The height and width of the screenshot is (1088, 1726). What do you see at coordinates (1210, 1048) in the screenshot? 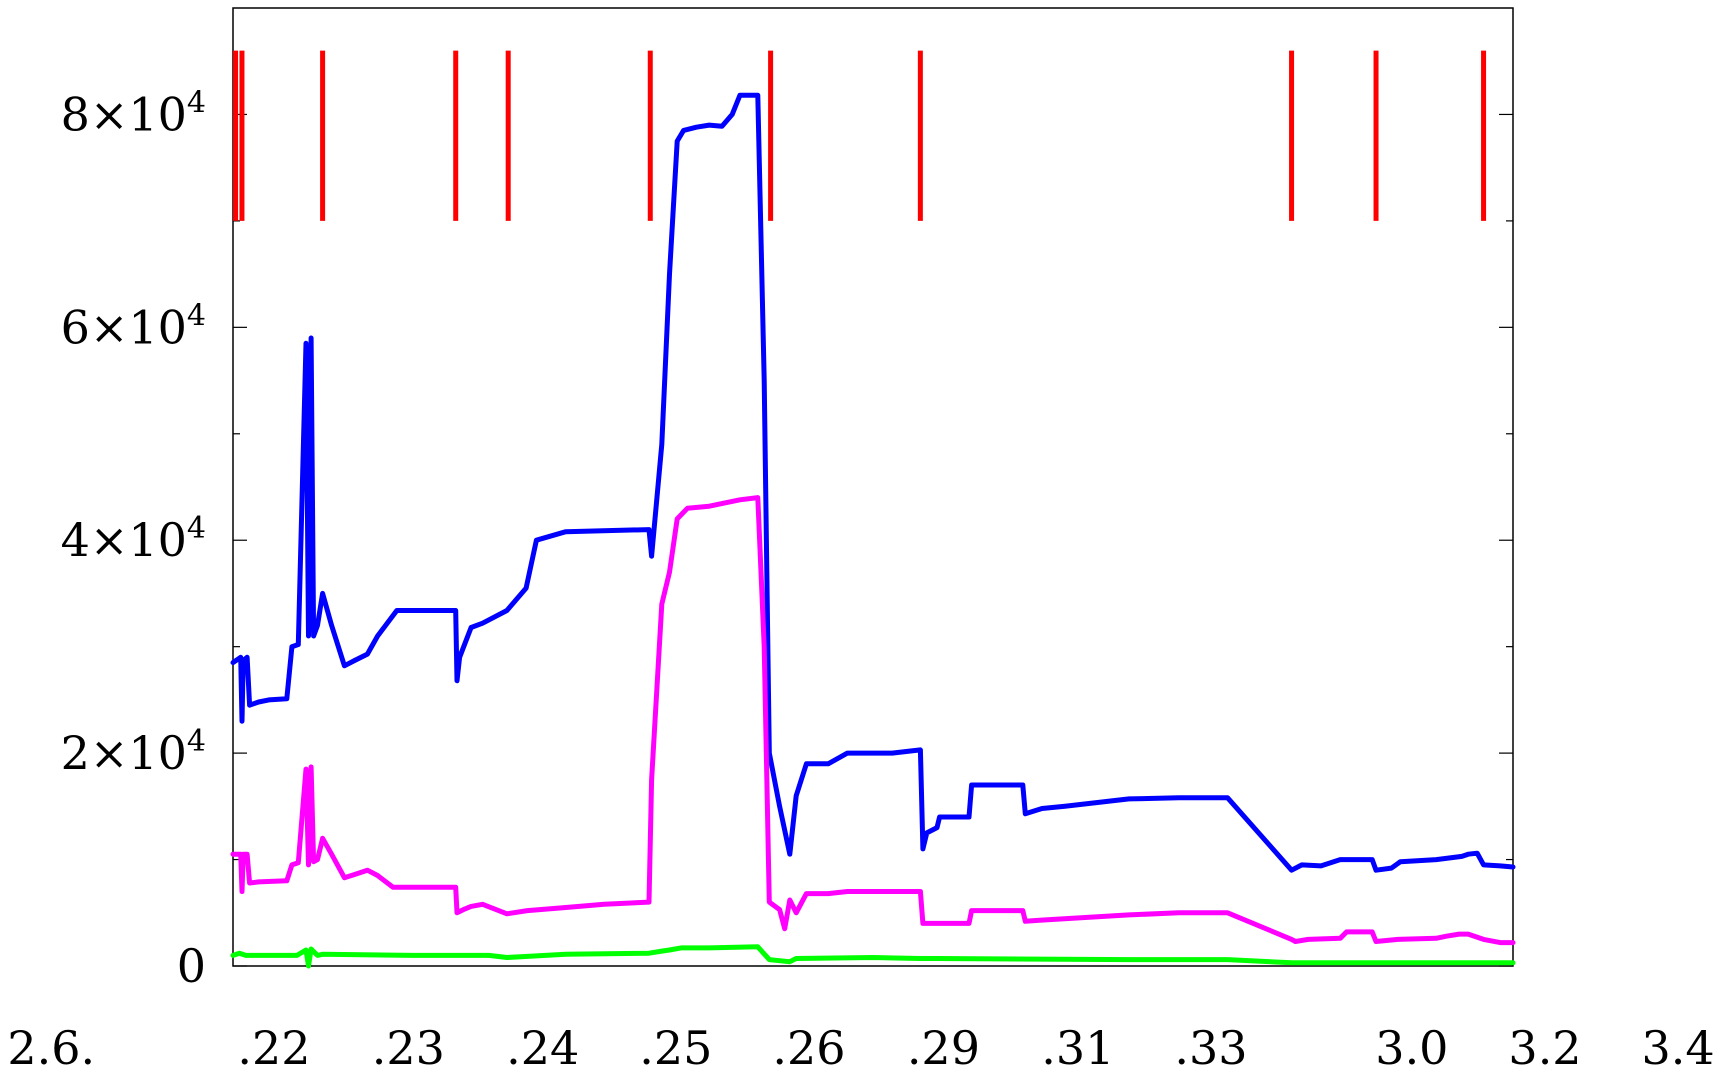
I see `x-tick-label-8: .33` at bounding box center [1210, 1048].